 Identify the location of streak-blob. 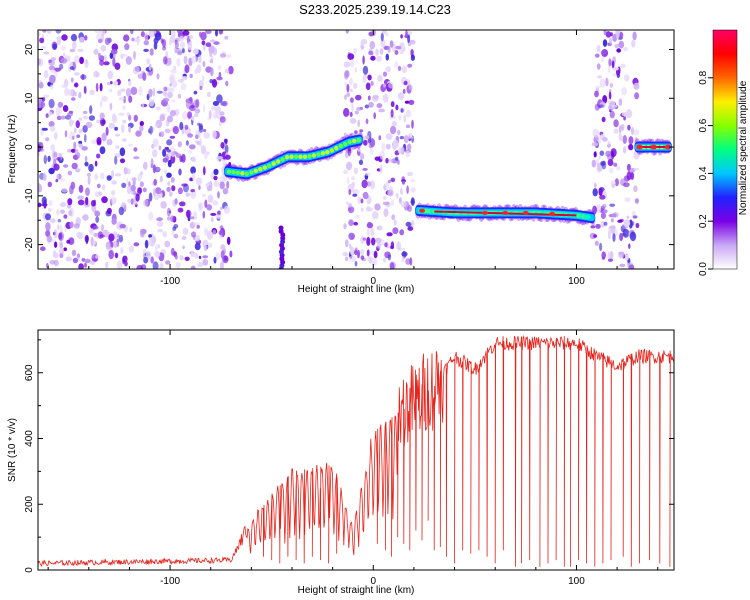
(281, 228).